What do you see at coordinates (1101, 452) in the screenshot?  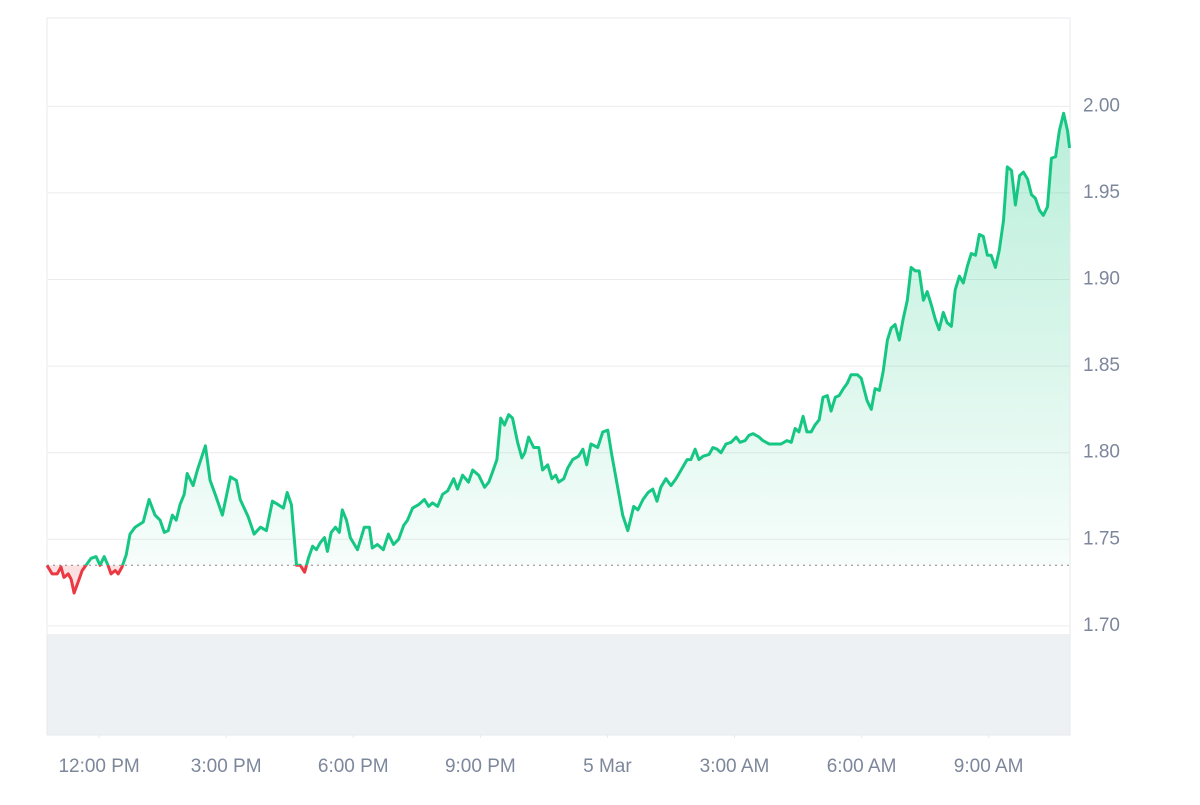 I see `y-tick-label: 1.80` at bounding box center [1101, 452].